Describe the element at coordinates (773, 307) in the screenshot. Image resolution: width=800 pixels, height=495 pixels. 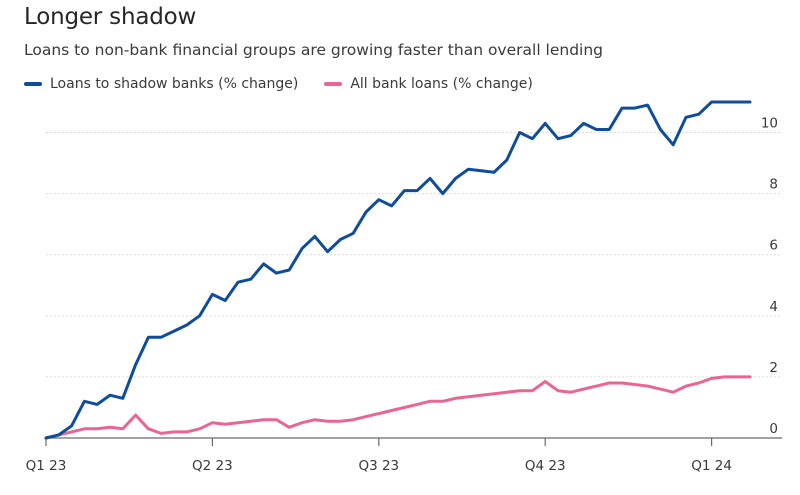
I see `y-tick-label: 4` at that location.